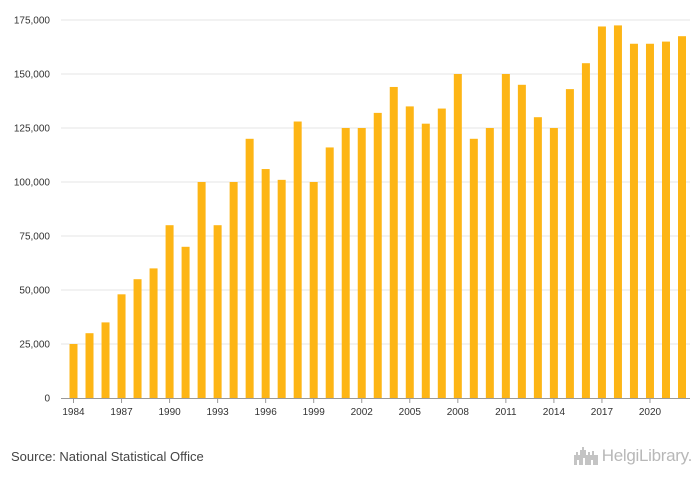 The width and height of the screenshot is (700, 483). What do you see at coordinates (521, 241) in the screenshot?
I see `bar-2012` at bounding box center [521, 241].